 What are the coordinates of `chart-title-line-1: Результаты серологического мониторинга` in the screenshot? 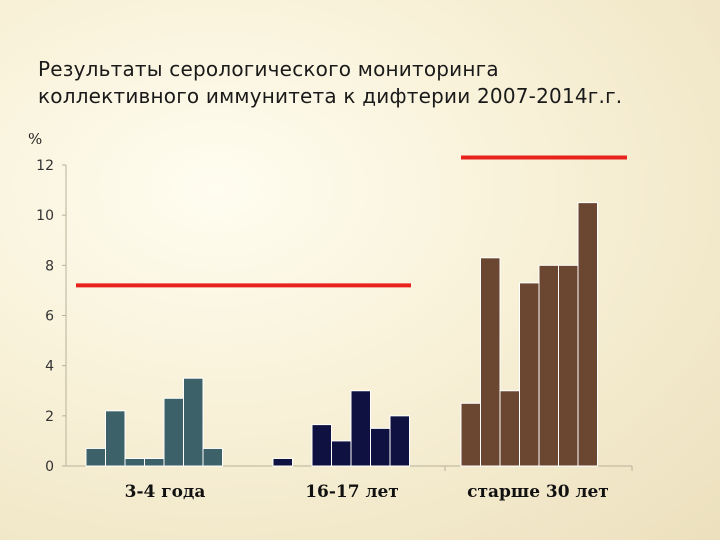 It's located at (268, 69).